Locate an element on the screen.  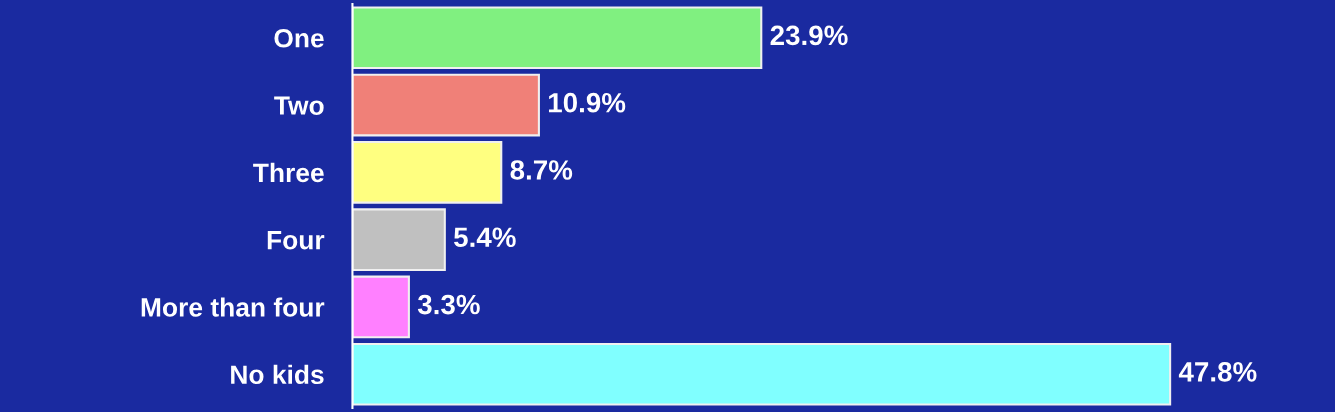
data-label: 47.8% is located at coordinates (1217, 372).